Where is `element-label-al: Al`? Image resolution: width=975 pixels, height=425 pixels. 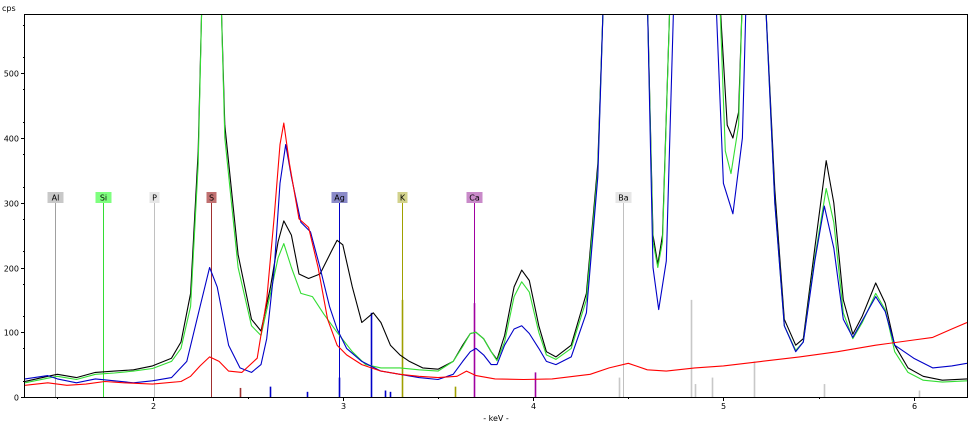 element-label-al: Al is located at coordinates (56, 198).